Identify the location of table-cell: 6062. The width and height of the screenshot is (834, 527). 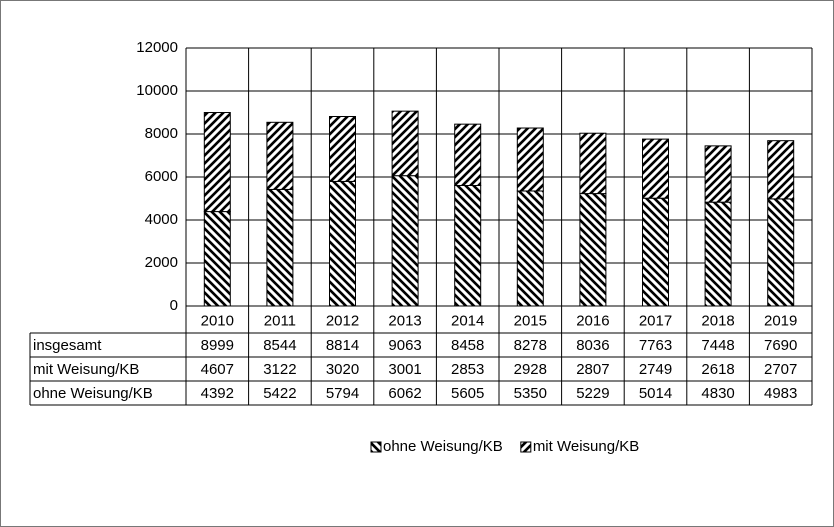
(404, 393).